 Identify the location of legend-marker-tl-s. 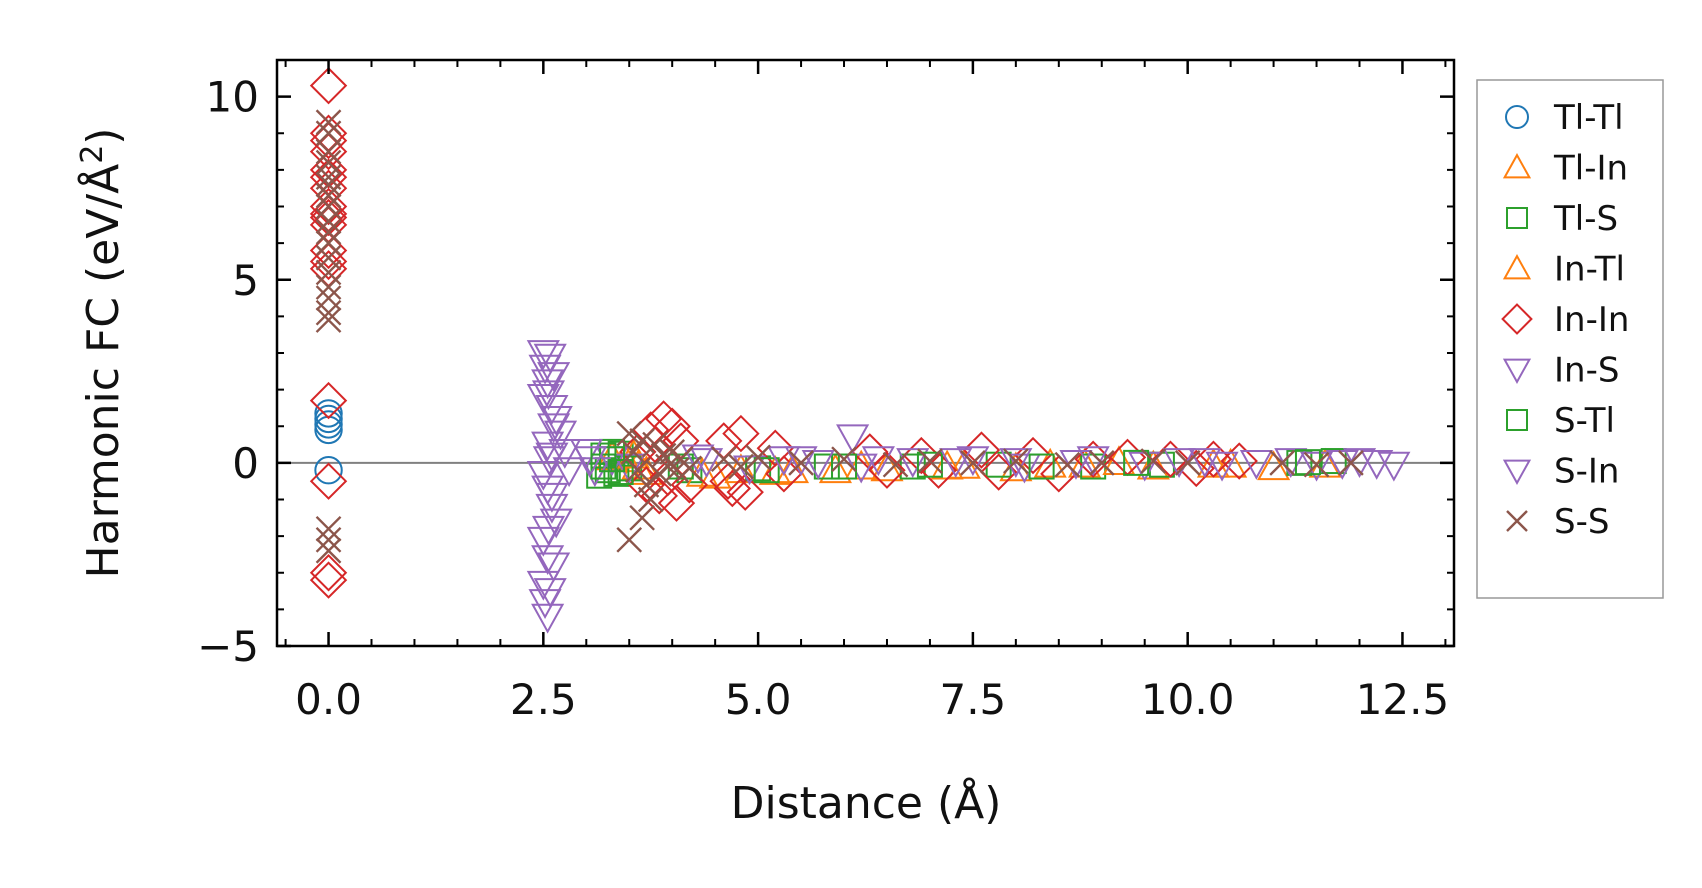
(1517, 218).